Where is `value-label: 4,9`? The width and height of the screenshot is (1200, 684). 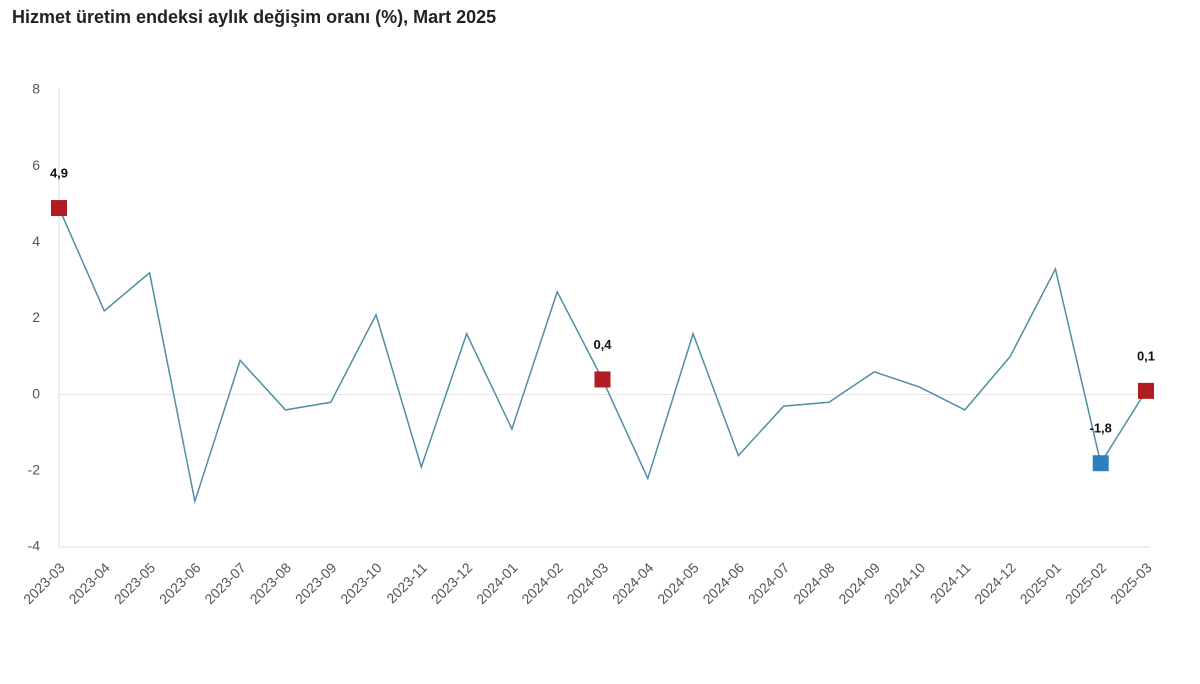 value-label: 4,9 is located at coordinates (59, 172).